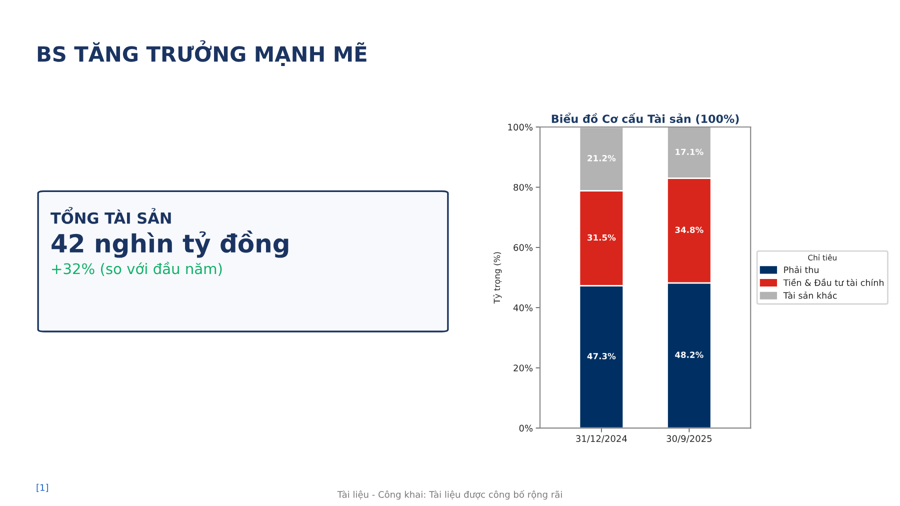 This screenshot has height=506, width=900. What do you see at coordinates (520, 127) in the screenshot?
I see `y-tick-label: 100%` at bounding box center [520, 127].